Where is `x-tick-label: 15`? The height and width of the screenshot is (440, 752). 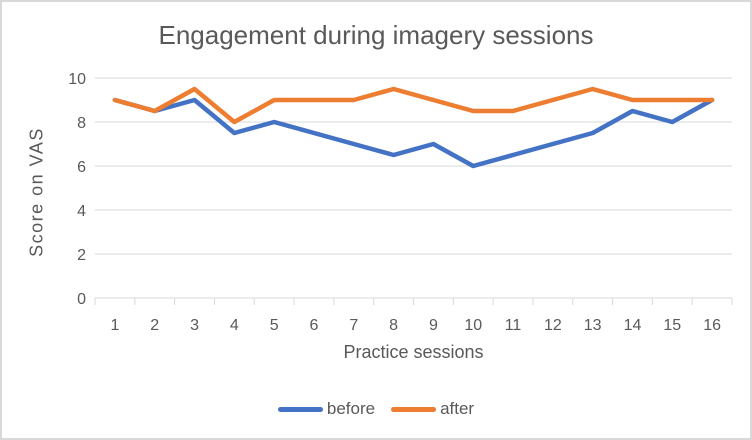 x-tick-label: 15 is located at coordinates (672, 325).